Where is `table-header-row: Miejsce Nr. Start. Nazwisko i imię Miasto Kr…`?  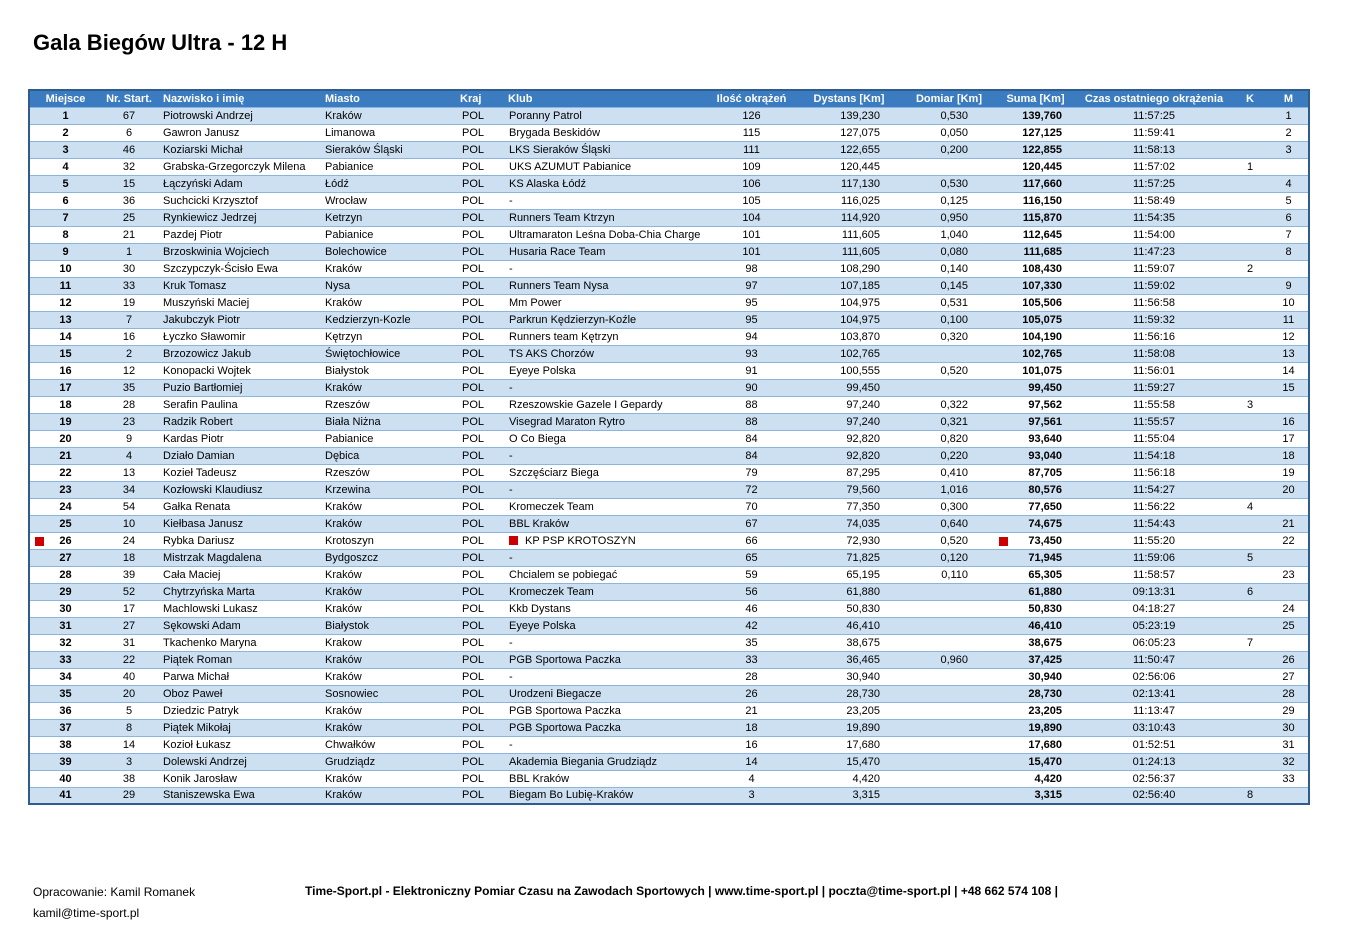 table-header-row: Miejsce Nr. Start. Nazwisko i imię Miasto Kr… is located at coordinates (669, 99).